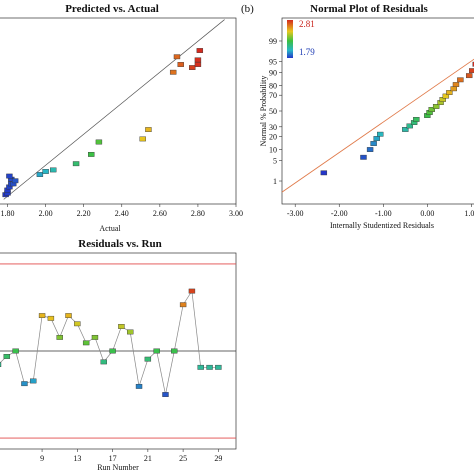  I want to click on colorbar-min: 1.79, so click(307, 52).